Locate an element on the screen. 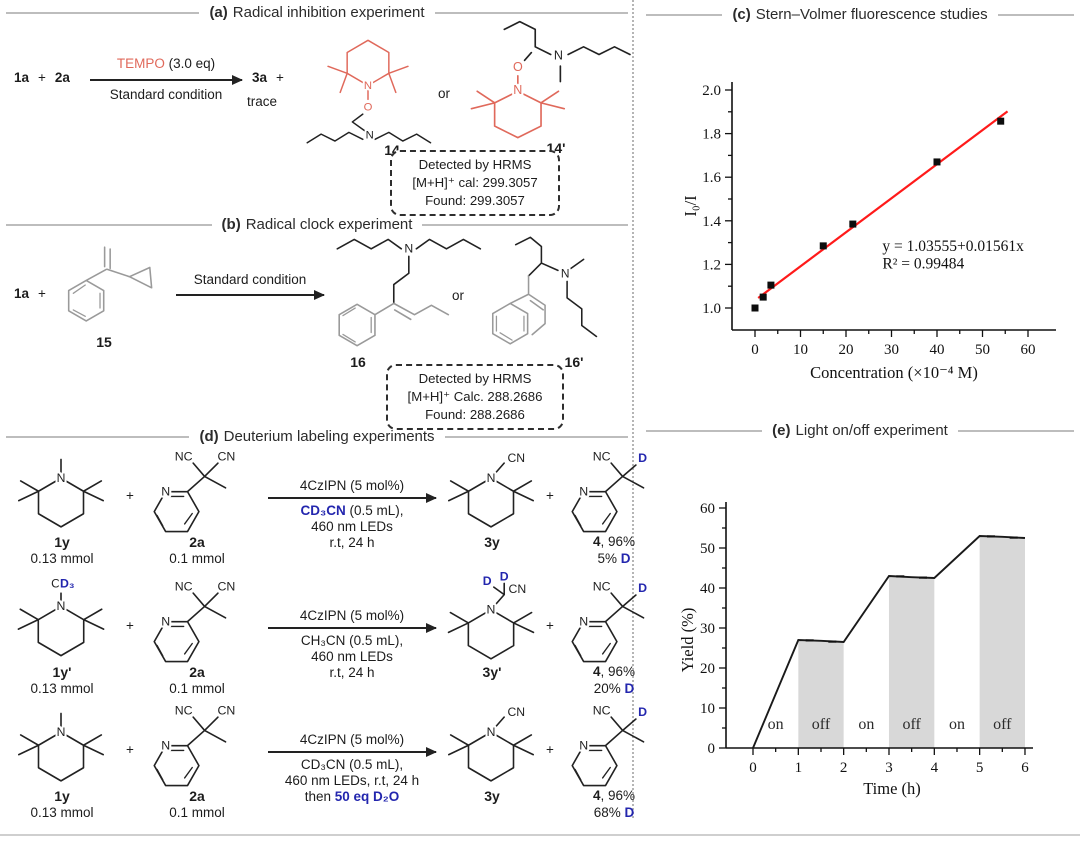 The image size is (1080, 842). aminomethyl-chain is located at coordinates (369, 128).